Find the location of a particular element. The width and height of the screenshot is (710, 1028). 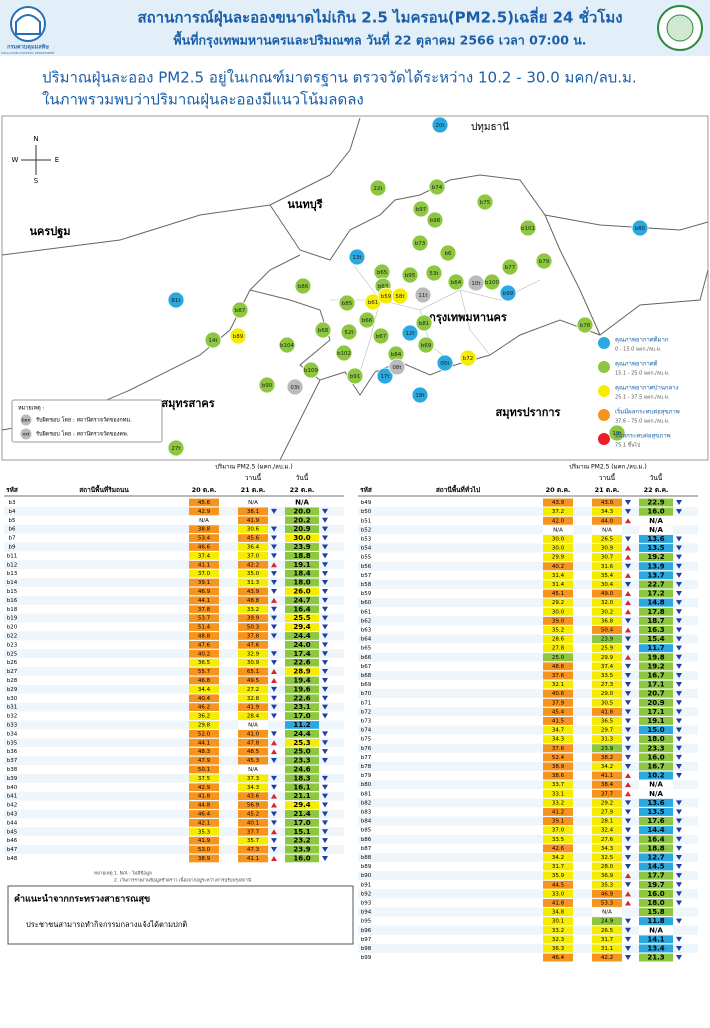

value-text: N/A is located at coordinates (607, 913).